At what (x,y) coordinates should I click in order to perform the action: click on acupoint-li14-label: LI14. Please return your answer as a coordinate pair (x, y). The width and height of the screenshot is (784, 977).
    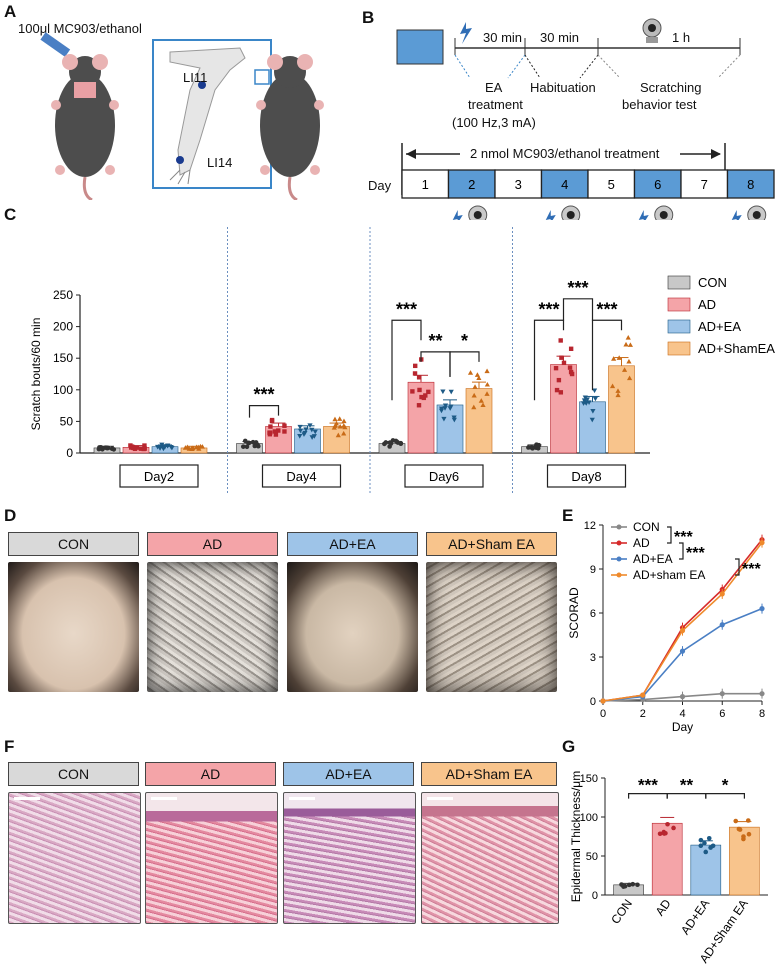
    Looking at the image, I should click on (220, 162).